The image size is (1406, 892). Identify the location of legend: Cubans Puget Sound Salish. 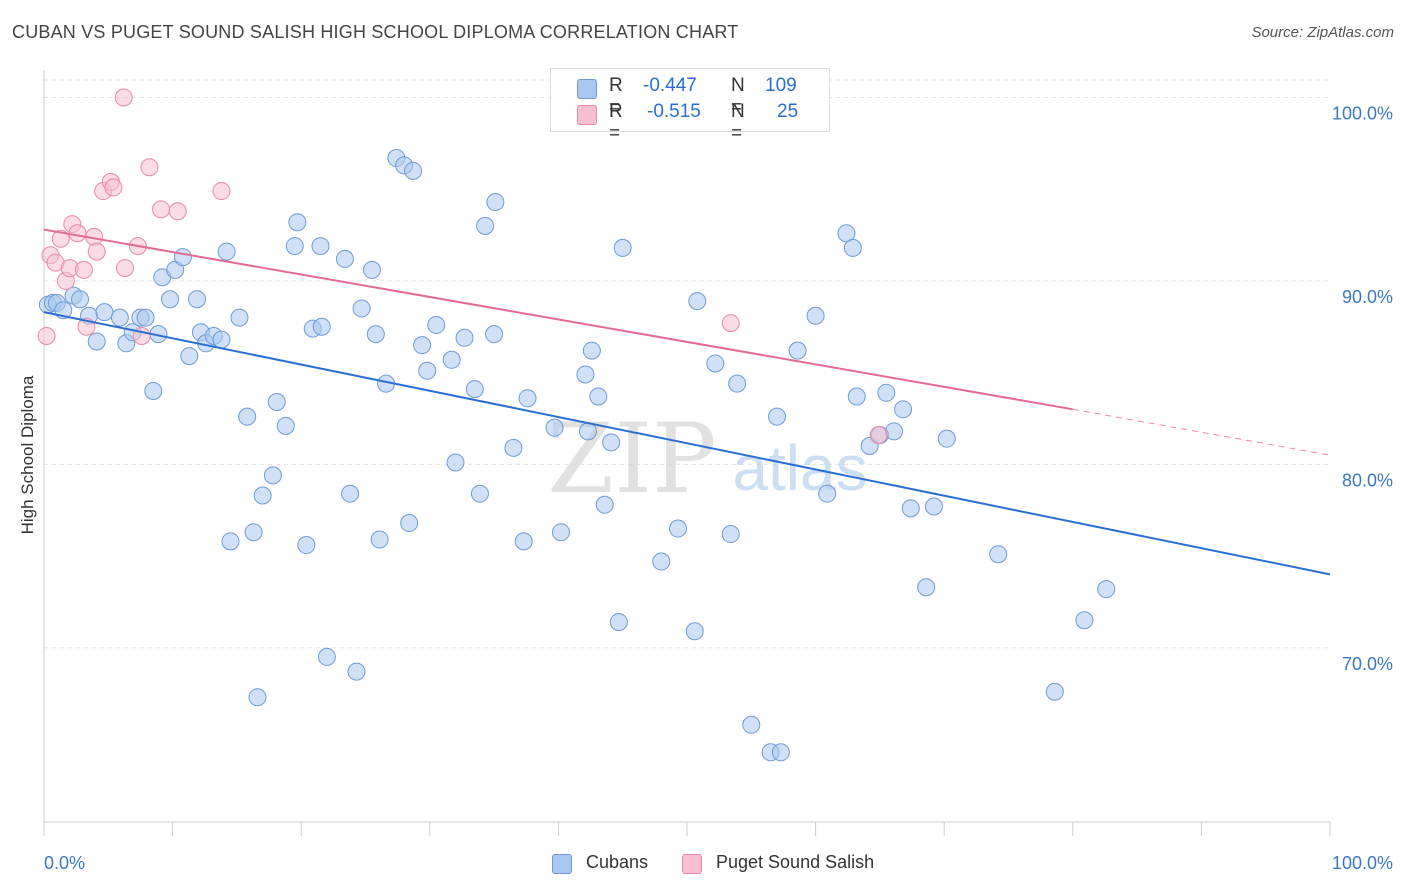
(703, 865).